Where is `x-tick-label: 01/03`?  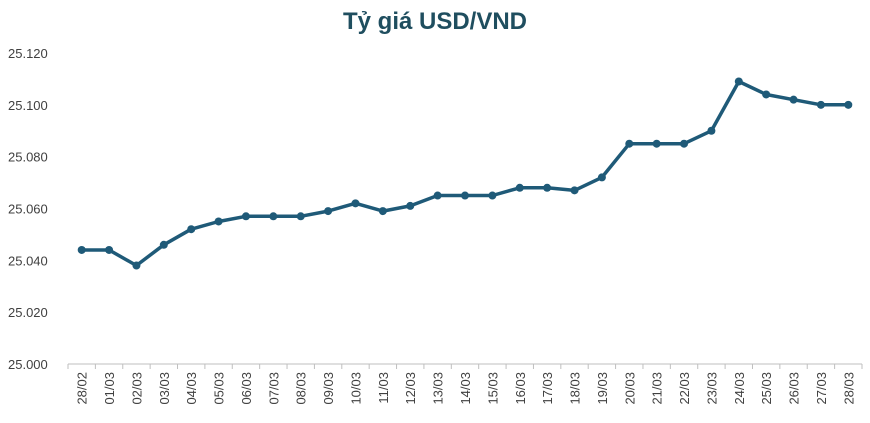
x-tick-label: 01/03 is located at coordinates (109, 388).